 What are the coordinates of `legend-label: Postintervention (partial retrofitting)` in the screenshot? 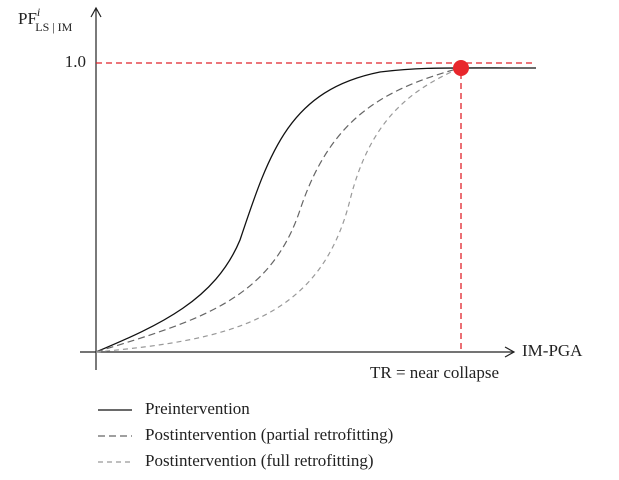 It's located at (269, 434).